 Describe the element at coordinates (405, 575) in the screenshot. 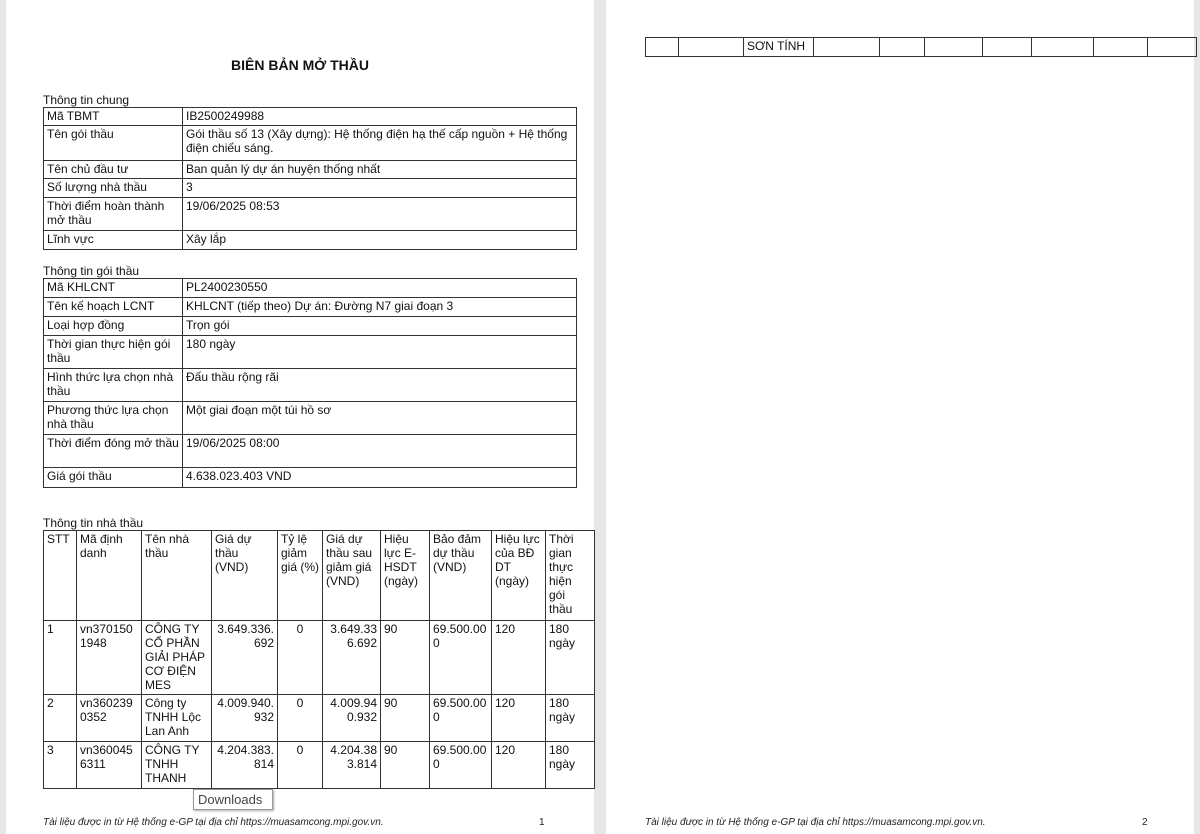

I see `column-header: Hiệu lực E-HSDT (ngày)` at that location.